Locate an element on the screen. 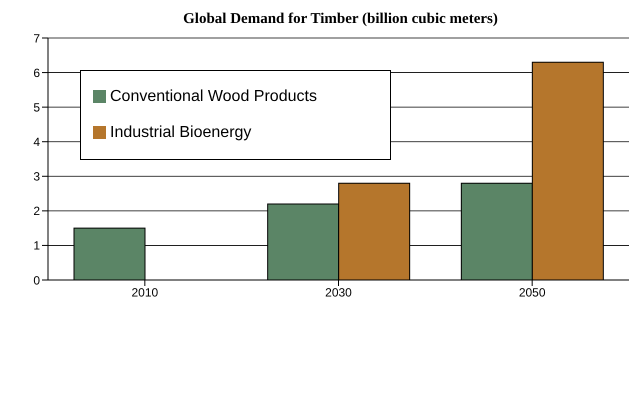  y-tick-label: 0 is located at coordinates (36, 280).